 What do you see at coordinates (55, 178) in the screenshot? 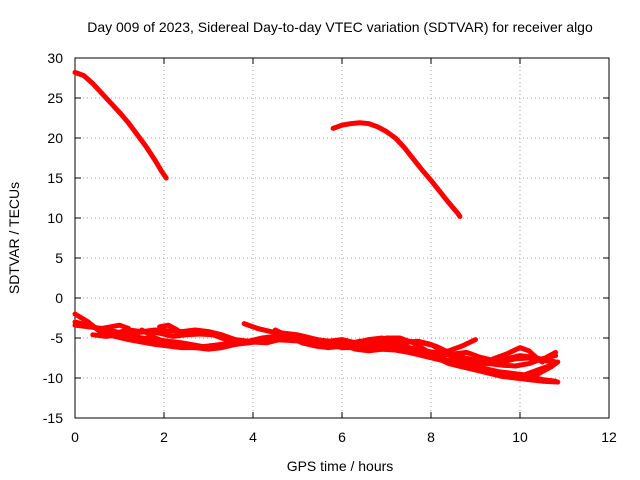
I see `y-tick-label: 15` at bounding box center [55, 178].